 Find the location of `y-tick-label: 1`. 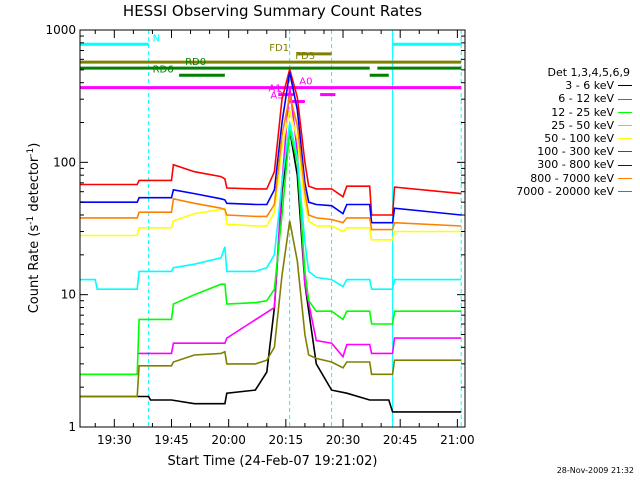

y-tick-label: 1 is located at coordinates (72, 427).